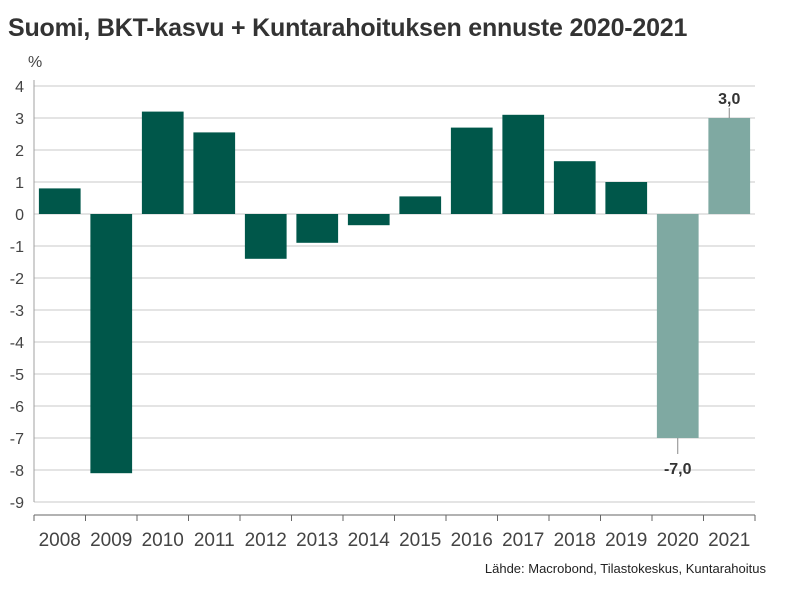 The image size is (798, 596). What do you see at coordinates (369, 540) in the screenshot?
I see `x-tick-label: 2014` at bounding box center [369, 540].